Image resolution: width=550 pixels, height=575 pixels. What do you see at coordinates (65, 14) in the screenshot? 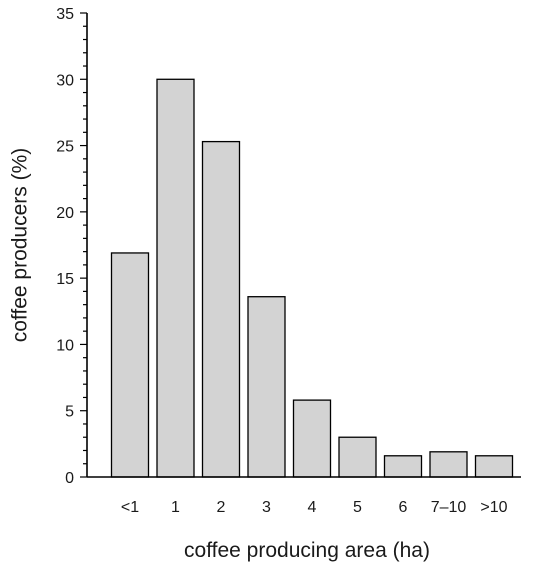
I see `y-tick-label: 35` at bounding box center [65, 14].